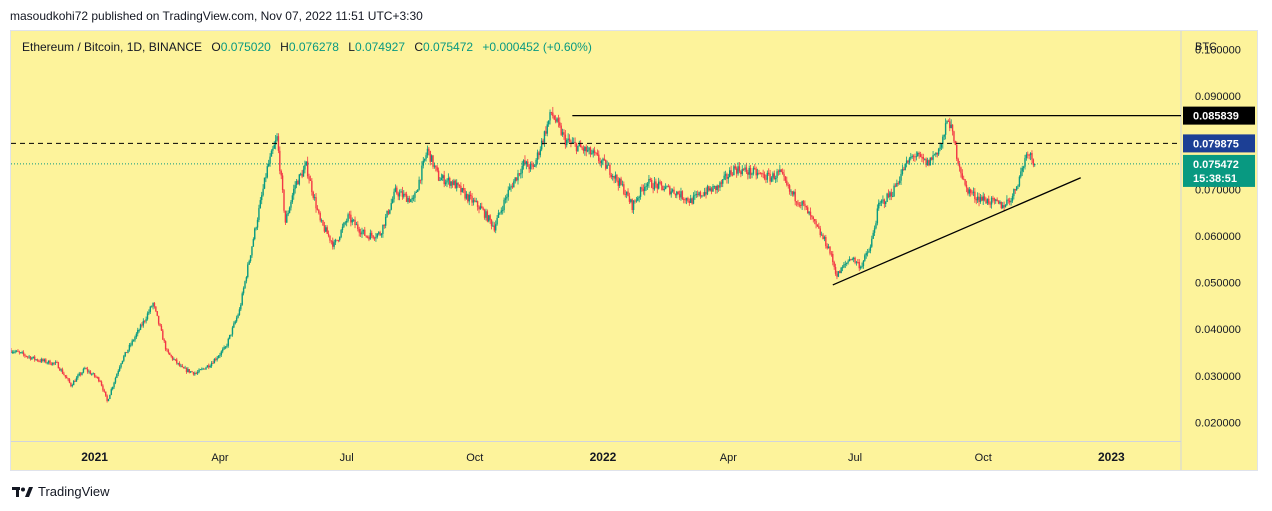 The height and width of the screenshot is (511, 1272). I want to click on resistance-price-tag, so click(1219, 115).